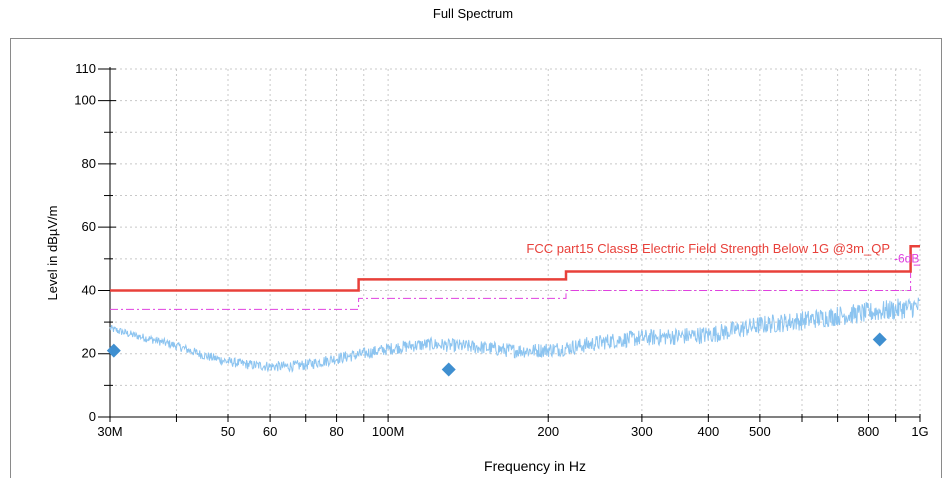  What do you see at coordinates (473, 13) in the screenshot?
I see `chart-title: Full Spectrum` at bounding box center [473, 13].